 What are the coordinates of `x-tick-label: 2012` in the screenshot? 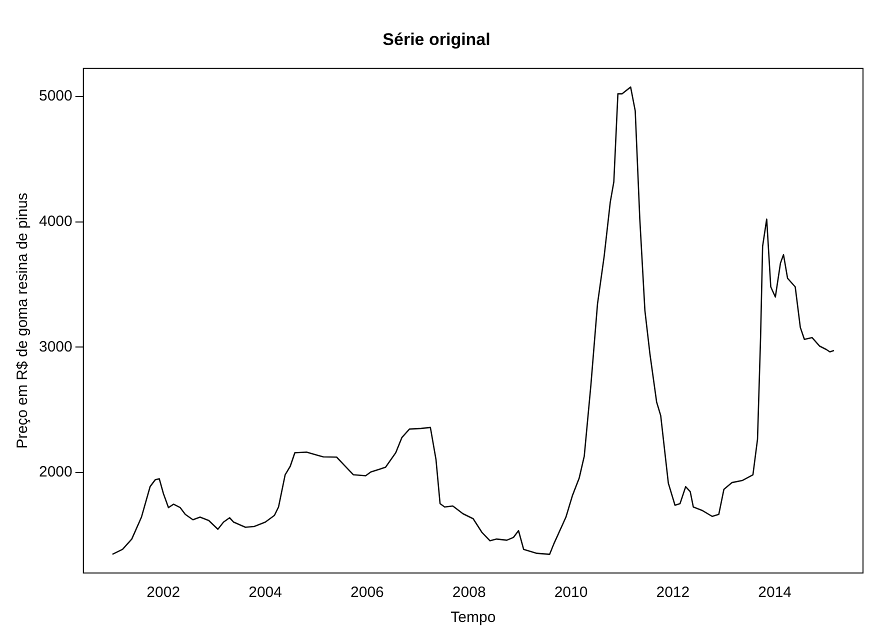 It's located at (673, 593).